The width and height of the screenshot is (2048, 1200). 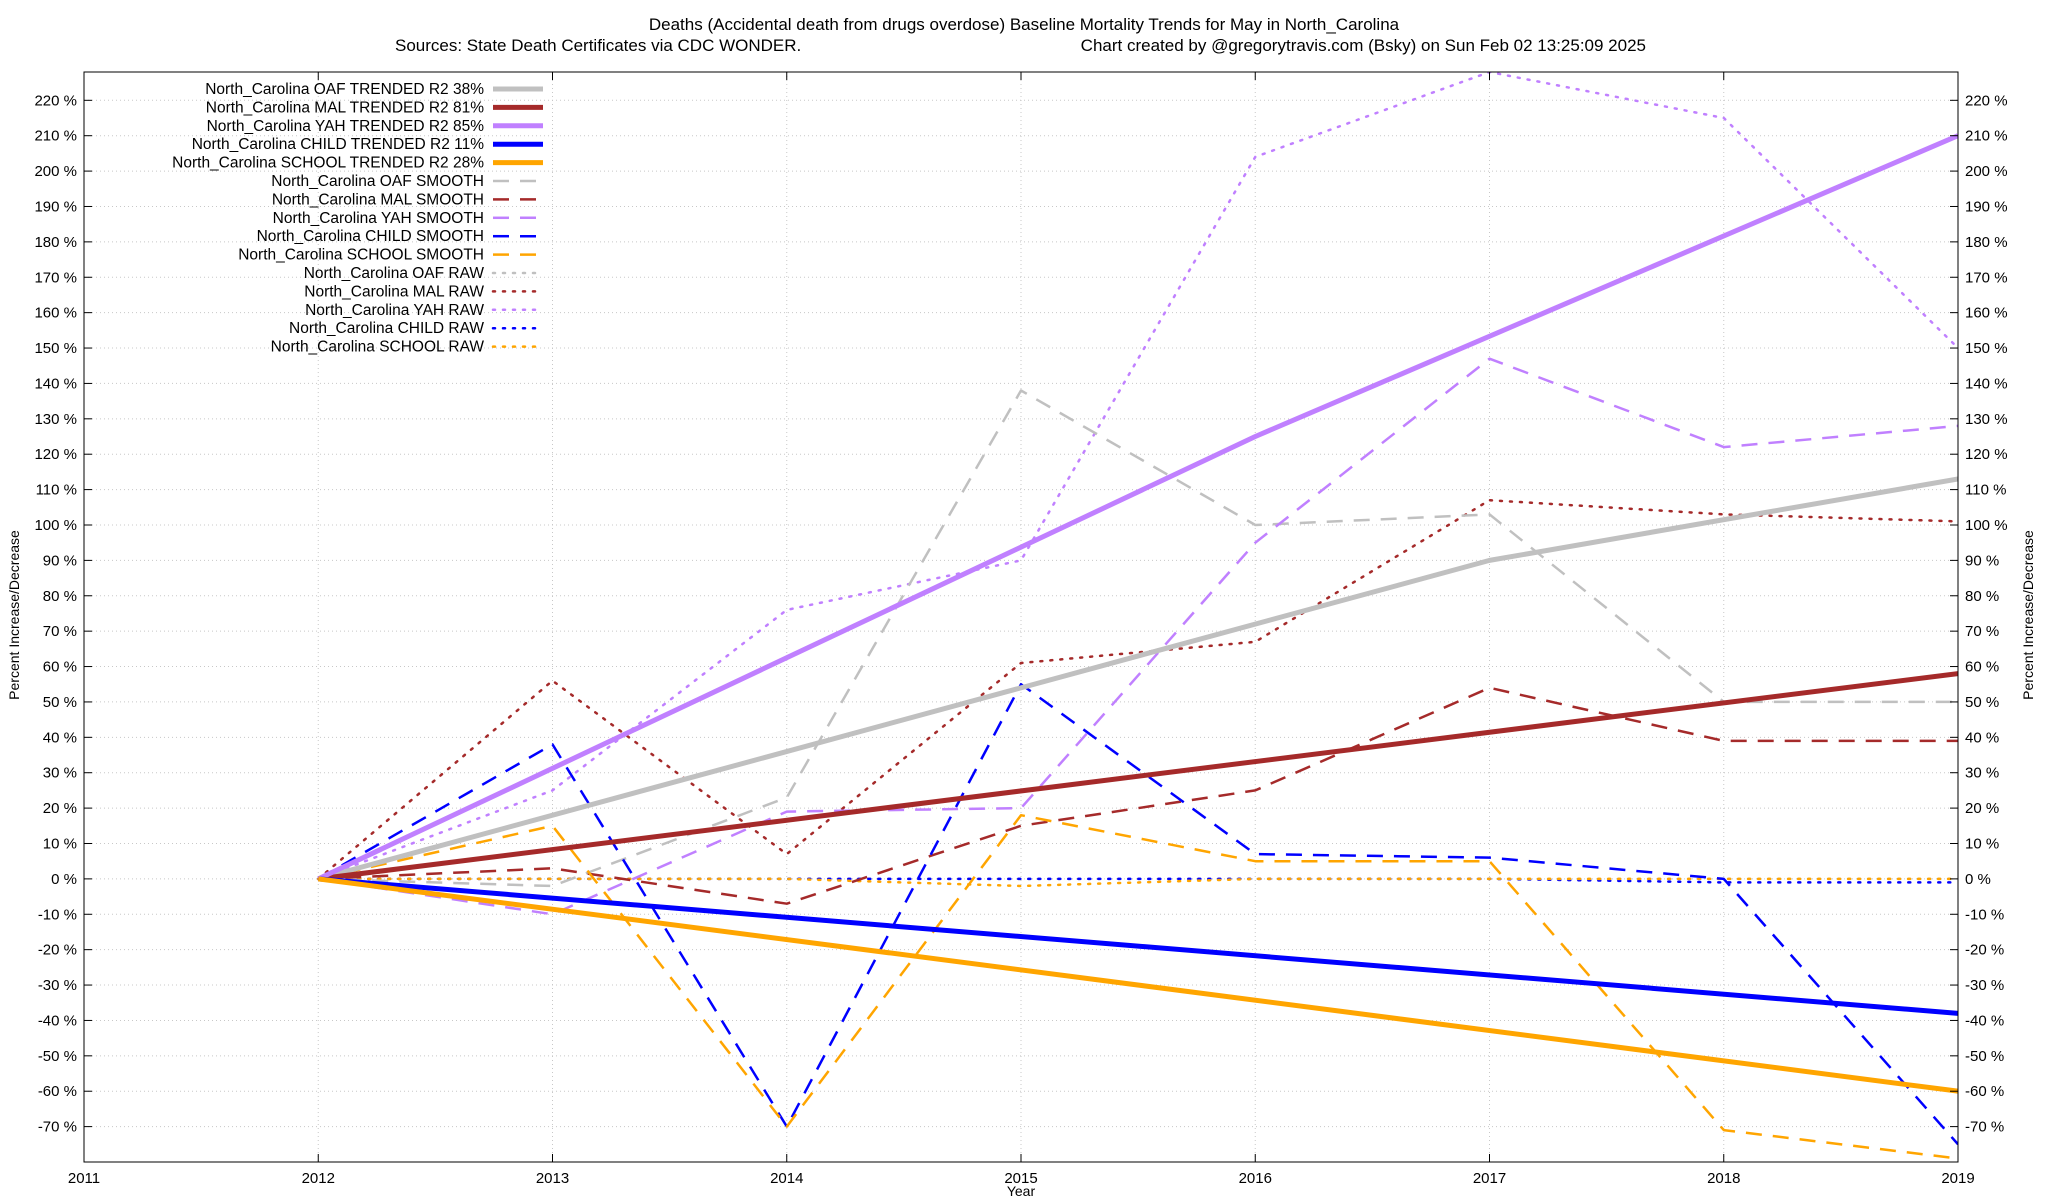 I want to click on y-tick-label-left: 200 %, so click(x=55, y=171).